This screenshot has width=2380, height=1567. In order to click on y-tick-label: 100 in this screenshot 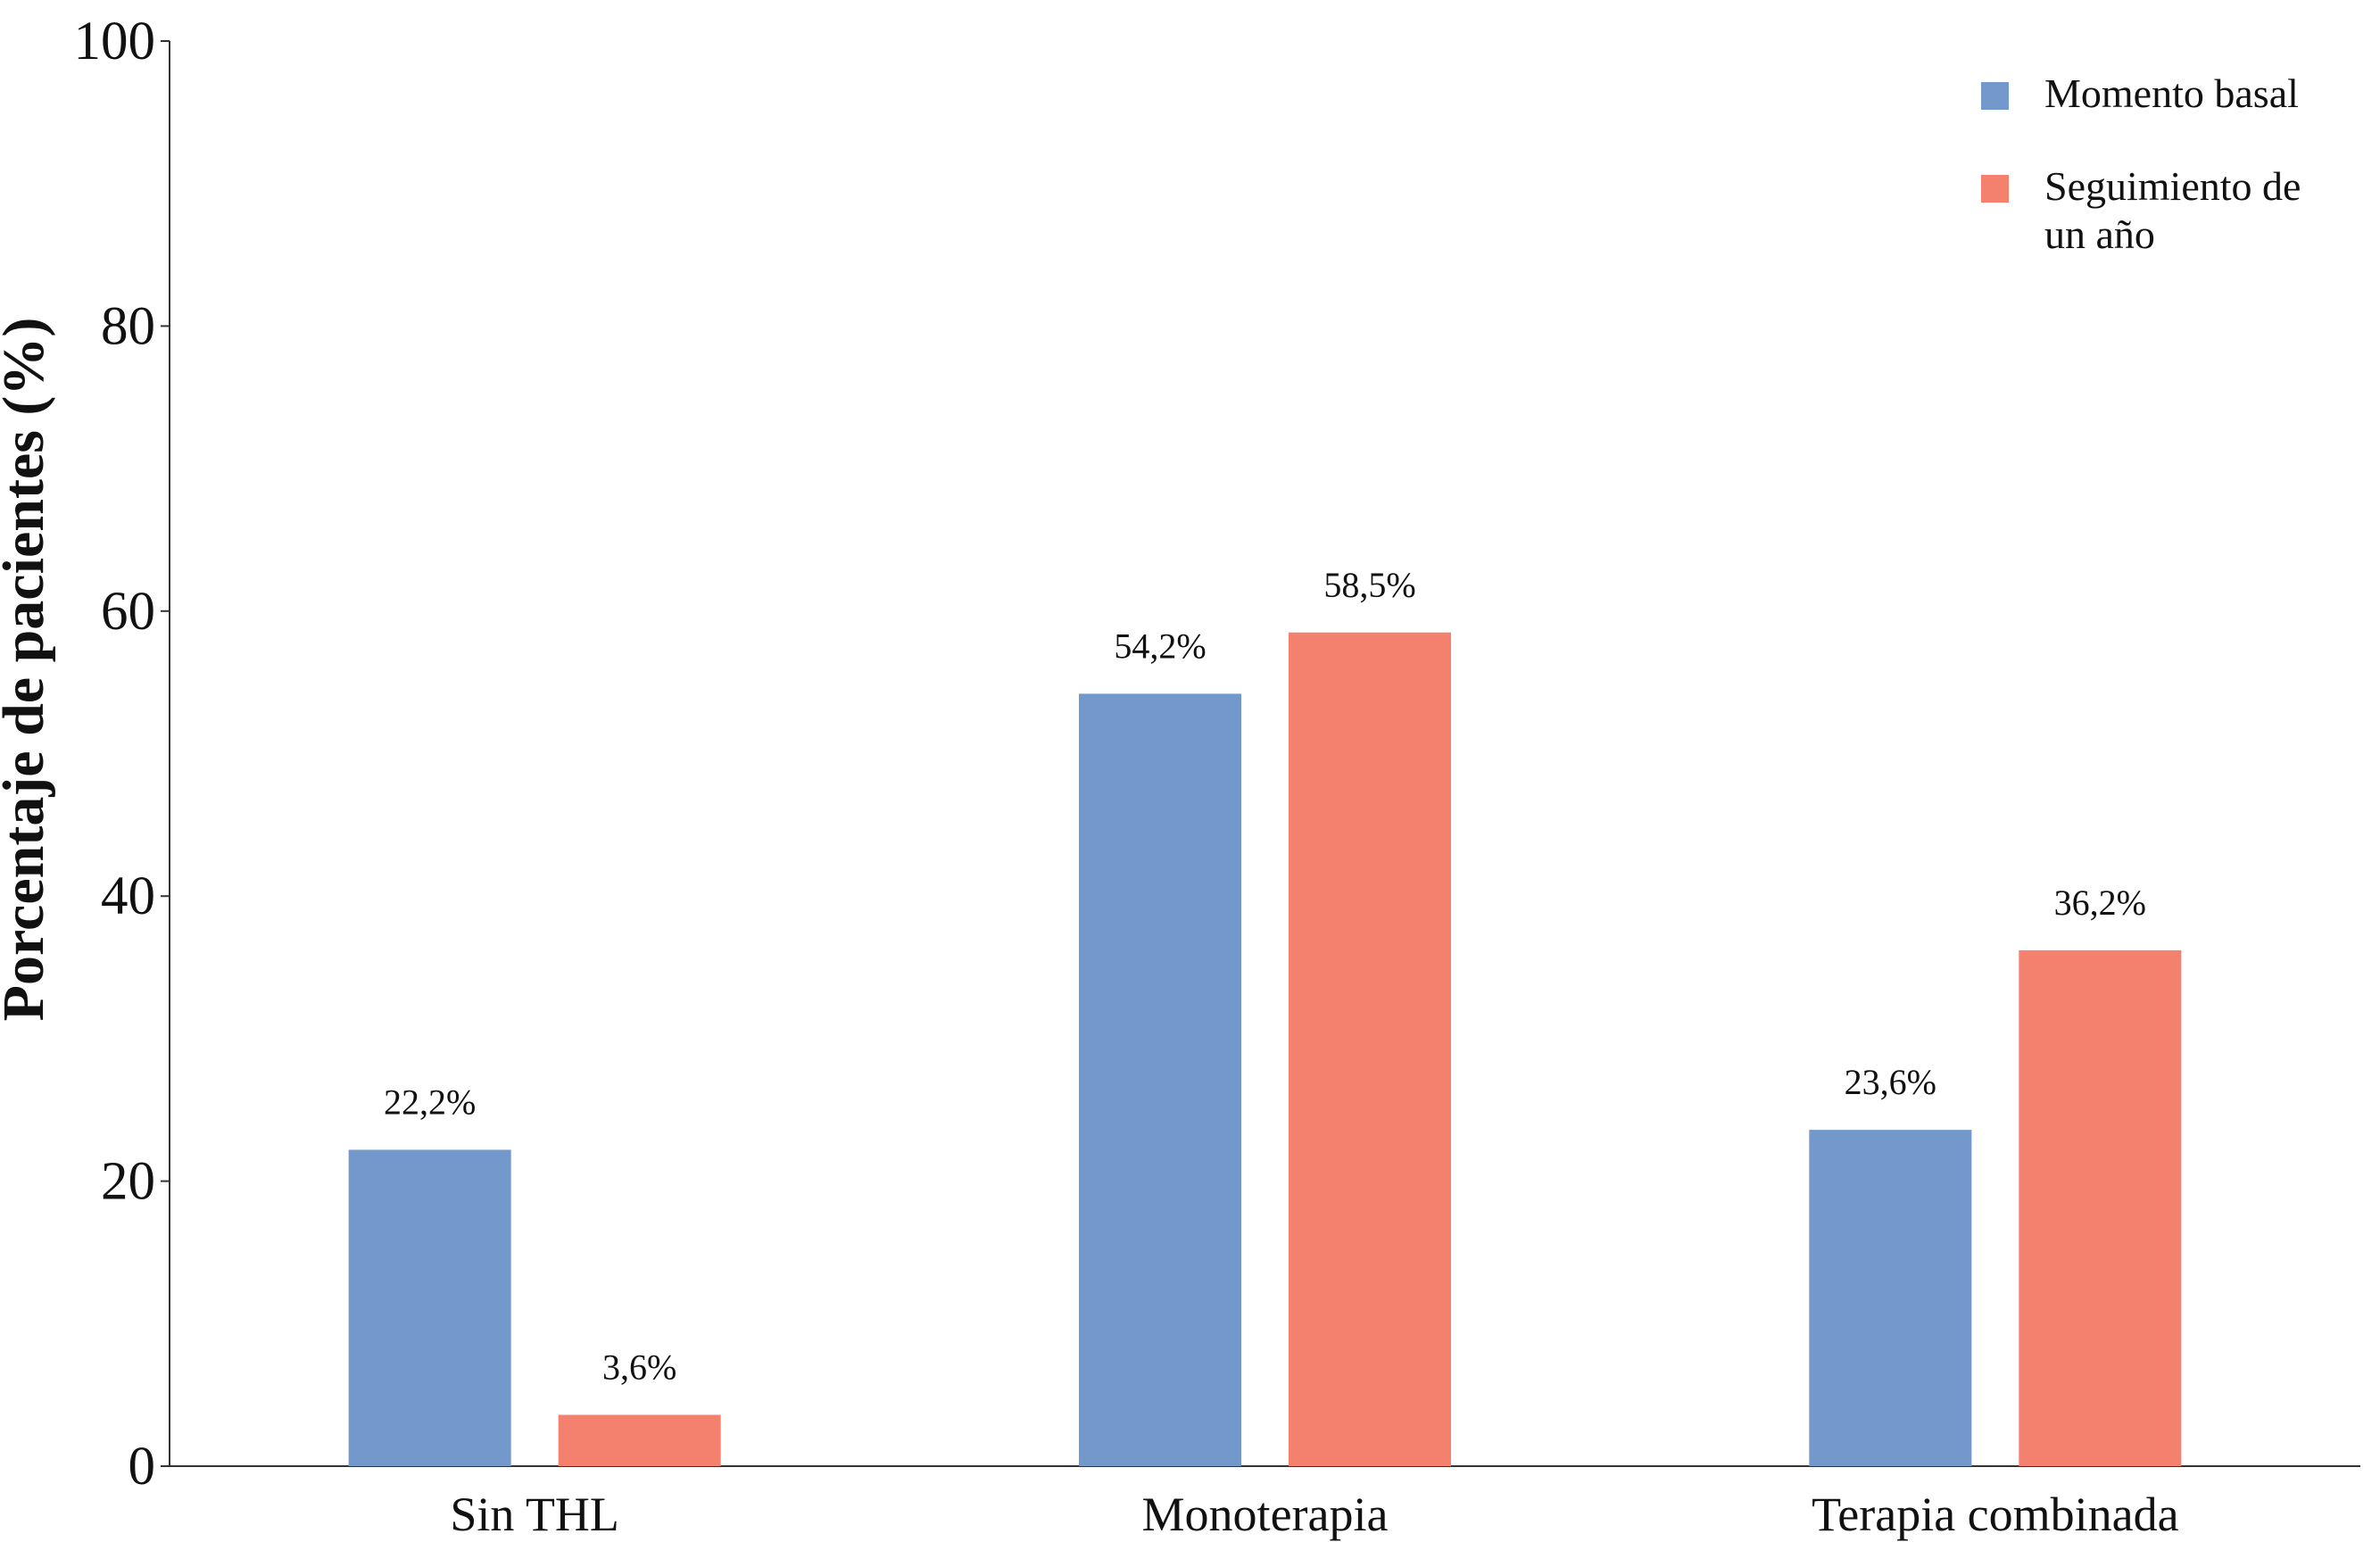, I will do `click(115, 41)`.